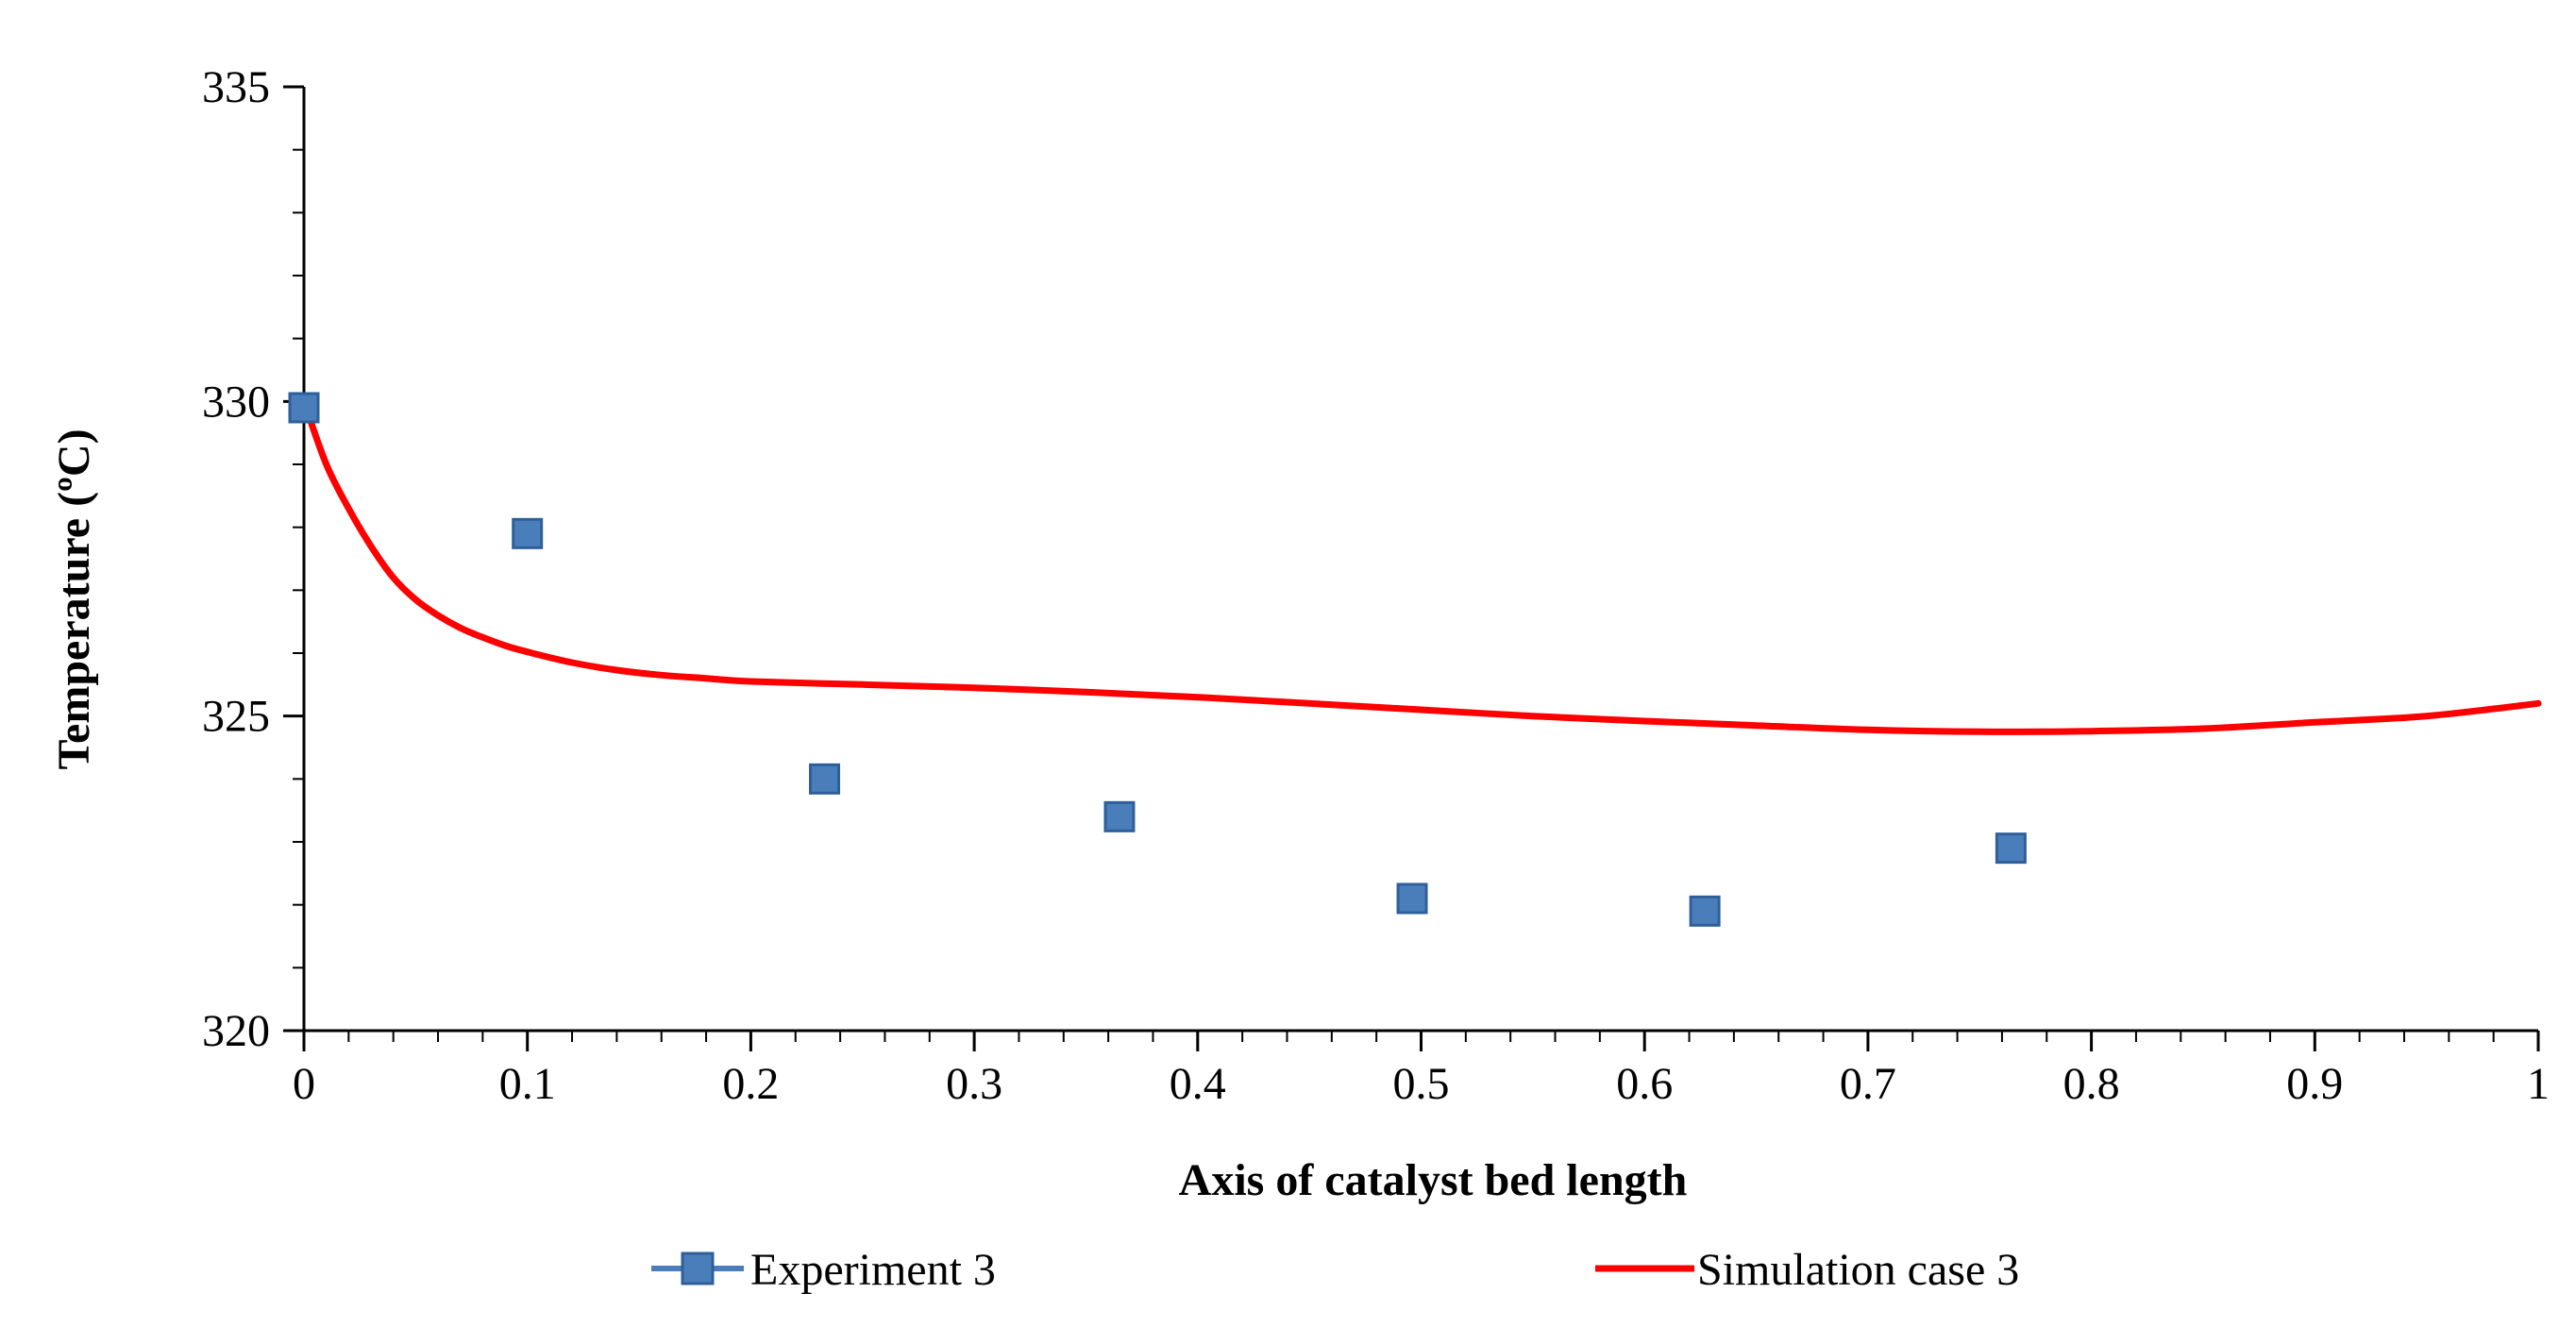 This screenshot has width=2576, height=1327. I want to click on x-tick-labels: 0 0.1 0.2 0.3 0.4 0.5 0.6 0.7 0.8 0.9 1, so click(1421, 1084).